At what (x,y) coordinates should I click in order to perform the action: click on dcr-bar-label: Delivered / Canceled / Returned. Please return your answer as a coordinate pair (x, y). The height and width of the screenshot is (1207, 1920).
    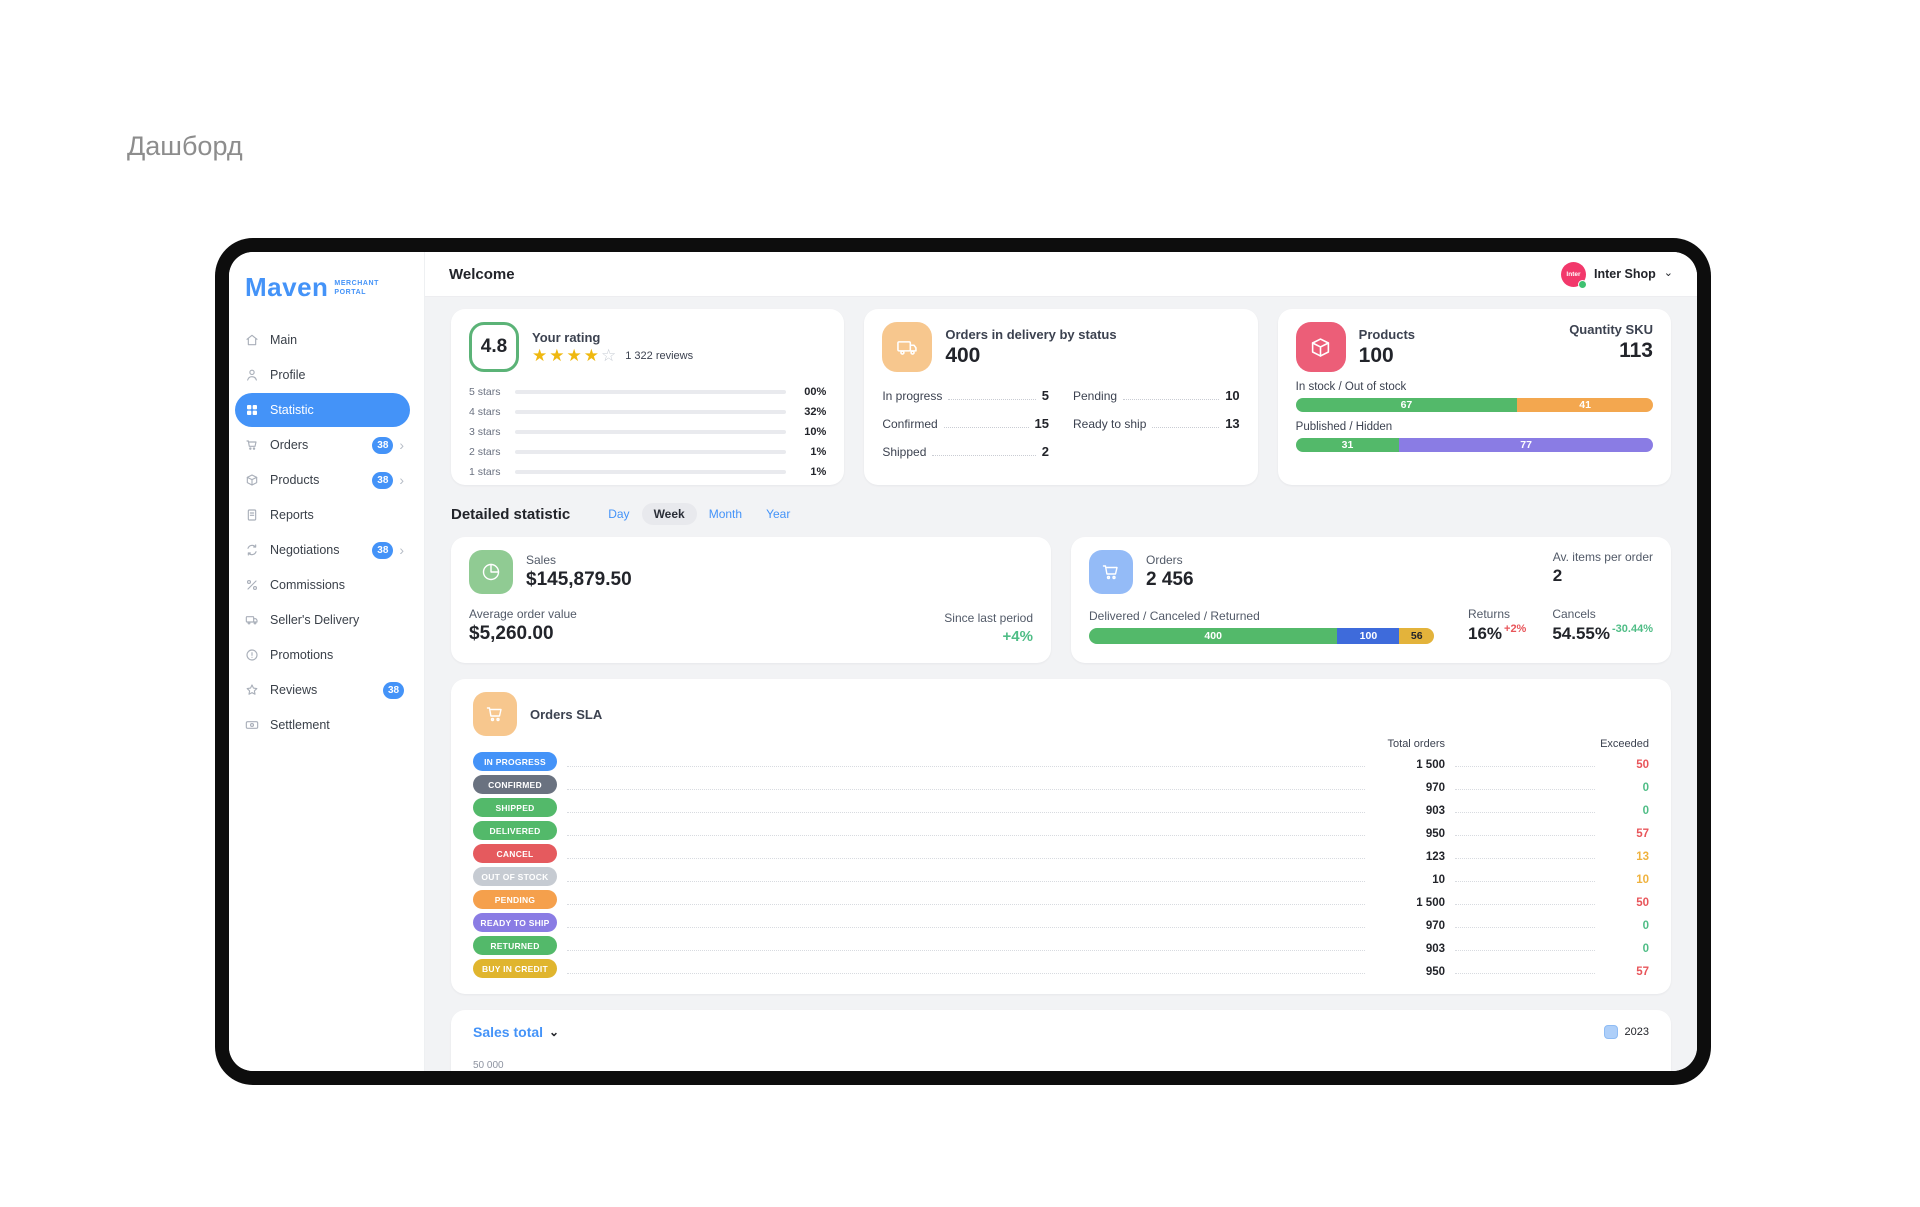
    Looking at the image, I should click on (1174, 616).